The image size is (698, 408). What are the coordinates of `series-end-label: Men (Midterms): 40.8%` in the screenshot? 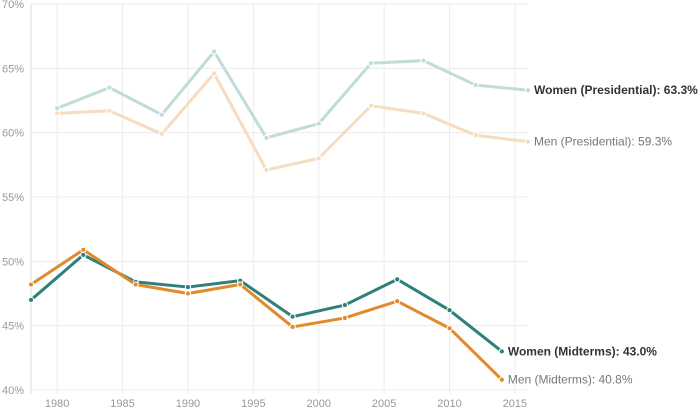 It's located at (570, 380).